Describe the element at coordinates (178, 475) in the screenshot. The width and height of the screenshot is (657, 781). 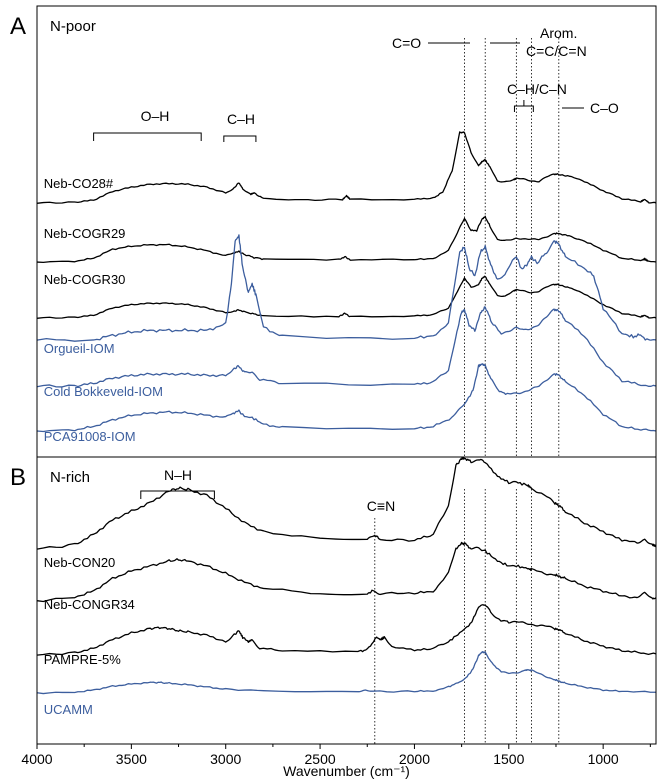
I see `band-label-nh: N–H` at that location.